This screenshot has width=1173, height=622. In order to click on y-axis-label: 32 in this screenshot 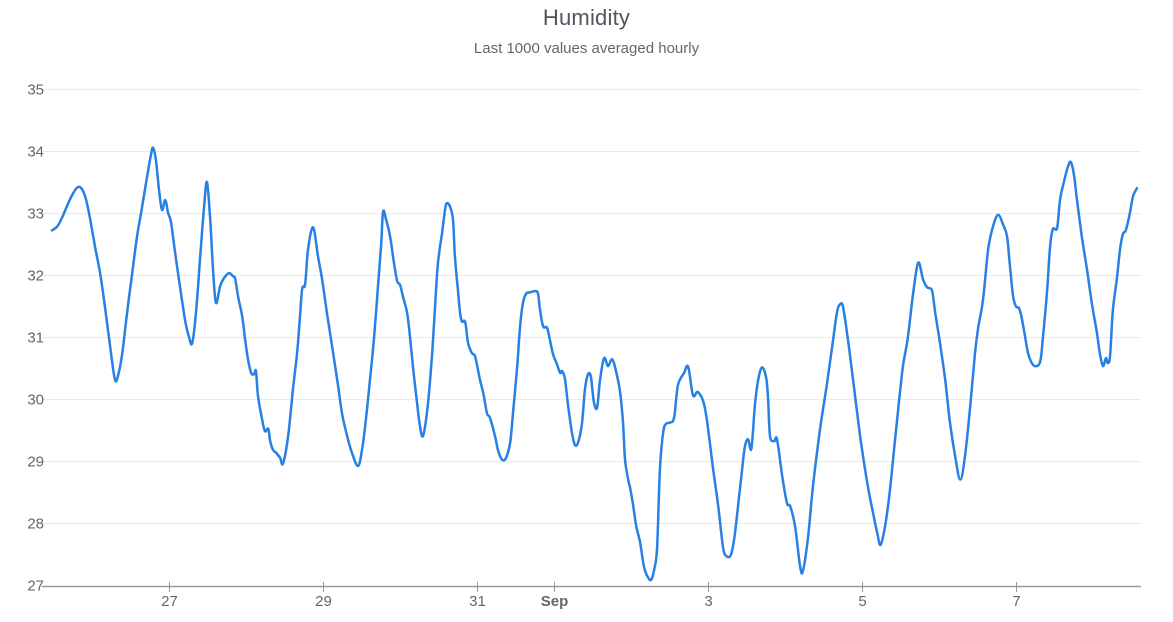, I will do `click(35, 275)`.